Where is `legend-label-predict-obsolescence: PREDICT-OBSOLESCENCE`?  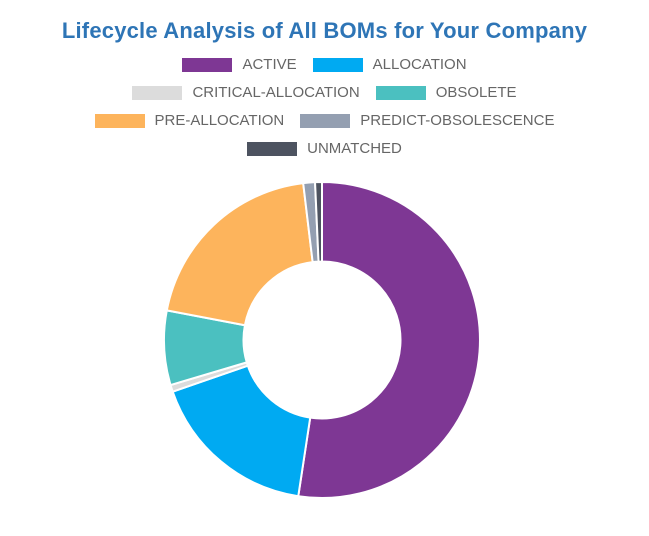
legend-label-predict-obsolescence: PREDICT-OBSOLESCENCE is located at coordinates (457, 120).